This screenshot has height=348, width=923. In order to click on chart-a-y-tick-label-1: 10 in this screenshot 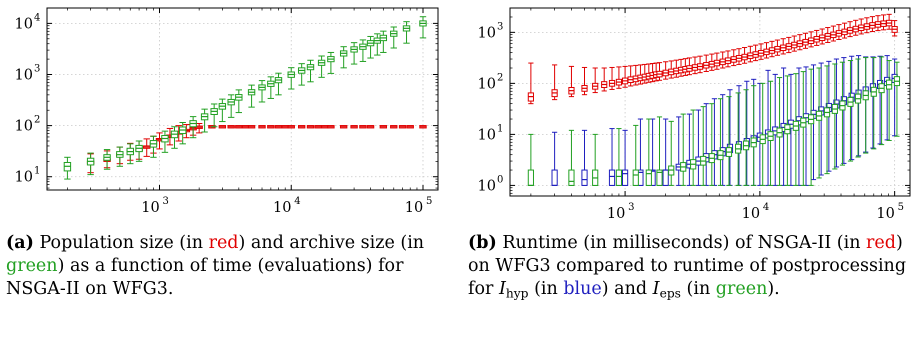, I will do `click(24, 127)`.